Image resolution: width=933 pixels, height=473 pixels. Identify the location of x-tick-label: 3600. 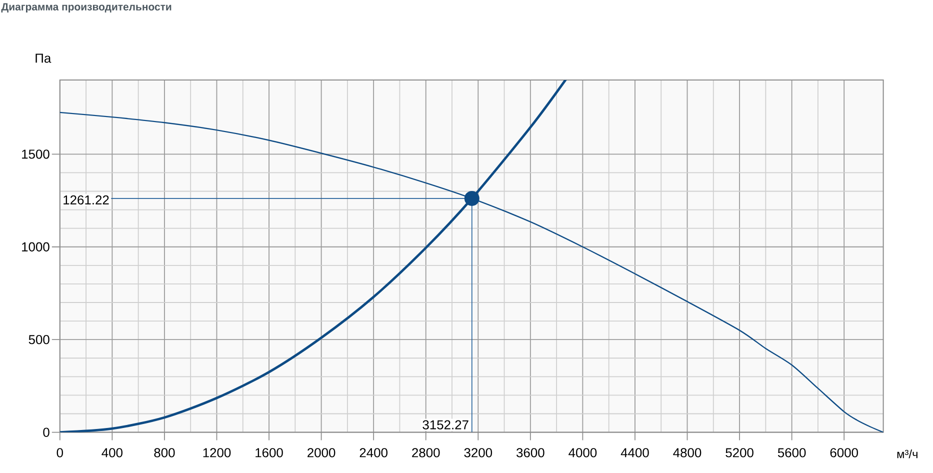
(530, 453).